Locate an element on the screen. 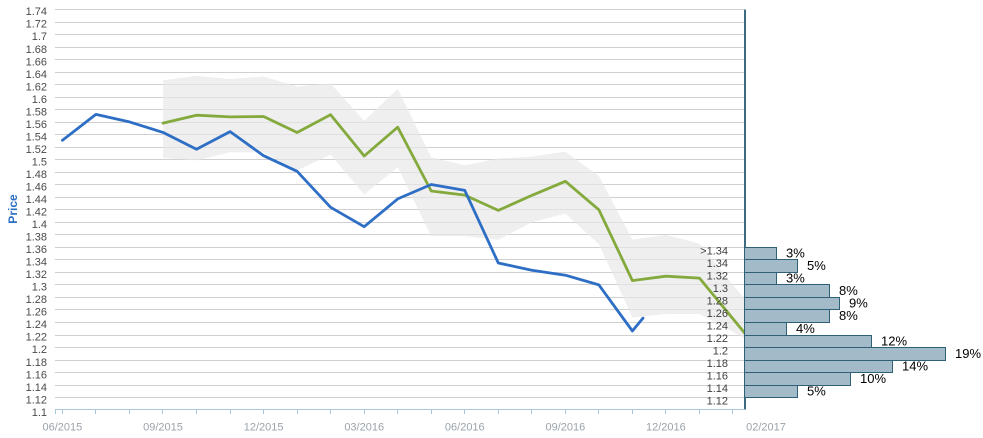 The height and width of the screenshot is (438, 983). svg-text: 12% is located at coordinates (894, 340).